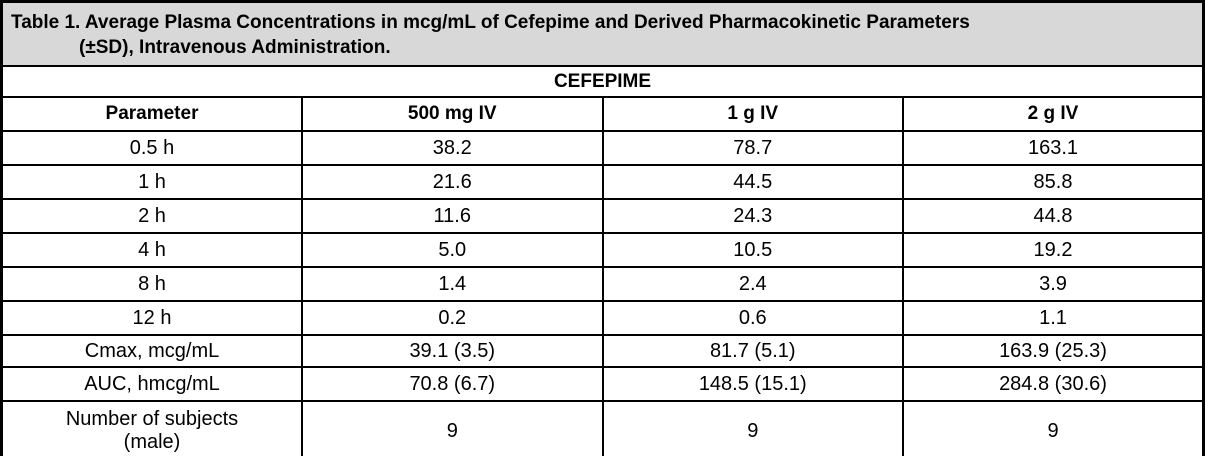 This screenshot has width=1205, height=456. What do you see at coordinates (1053, 148) in the screenshot?
I see `value-cell: 163.1` at bounding box center [1053, 148].